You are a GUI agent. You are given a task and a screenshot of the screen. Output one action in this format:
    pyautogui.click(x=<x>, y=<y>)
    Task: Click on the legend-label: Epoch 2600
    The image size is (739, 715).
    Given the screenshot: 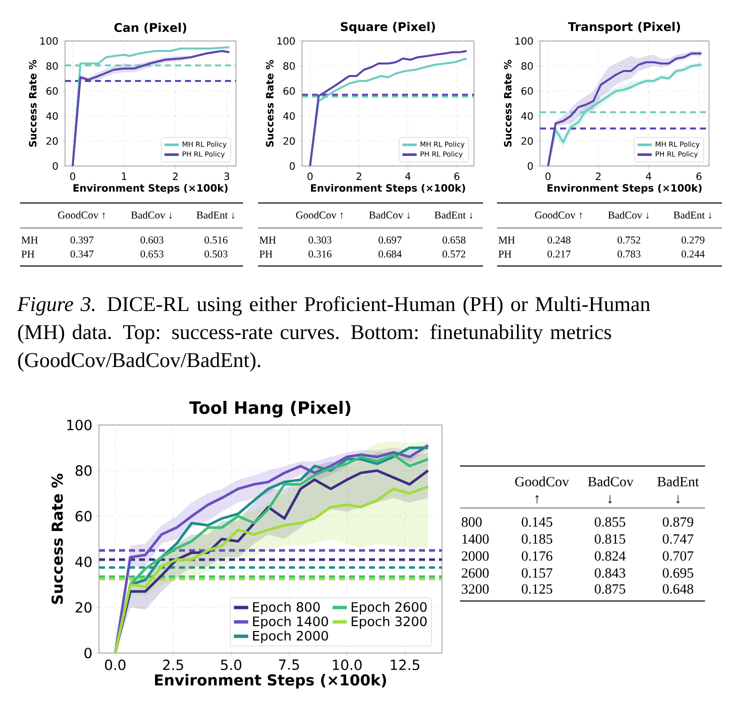 What is the action you would take?
    pyautogui.click(x=389, y=608)
    